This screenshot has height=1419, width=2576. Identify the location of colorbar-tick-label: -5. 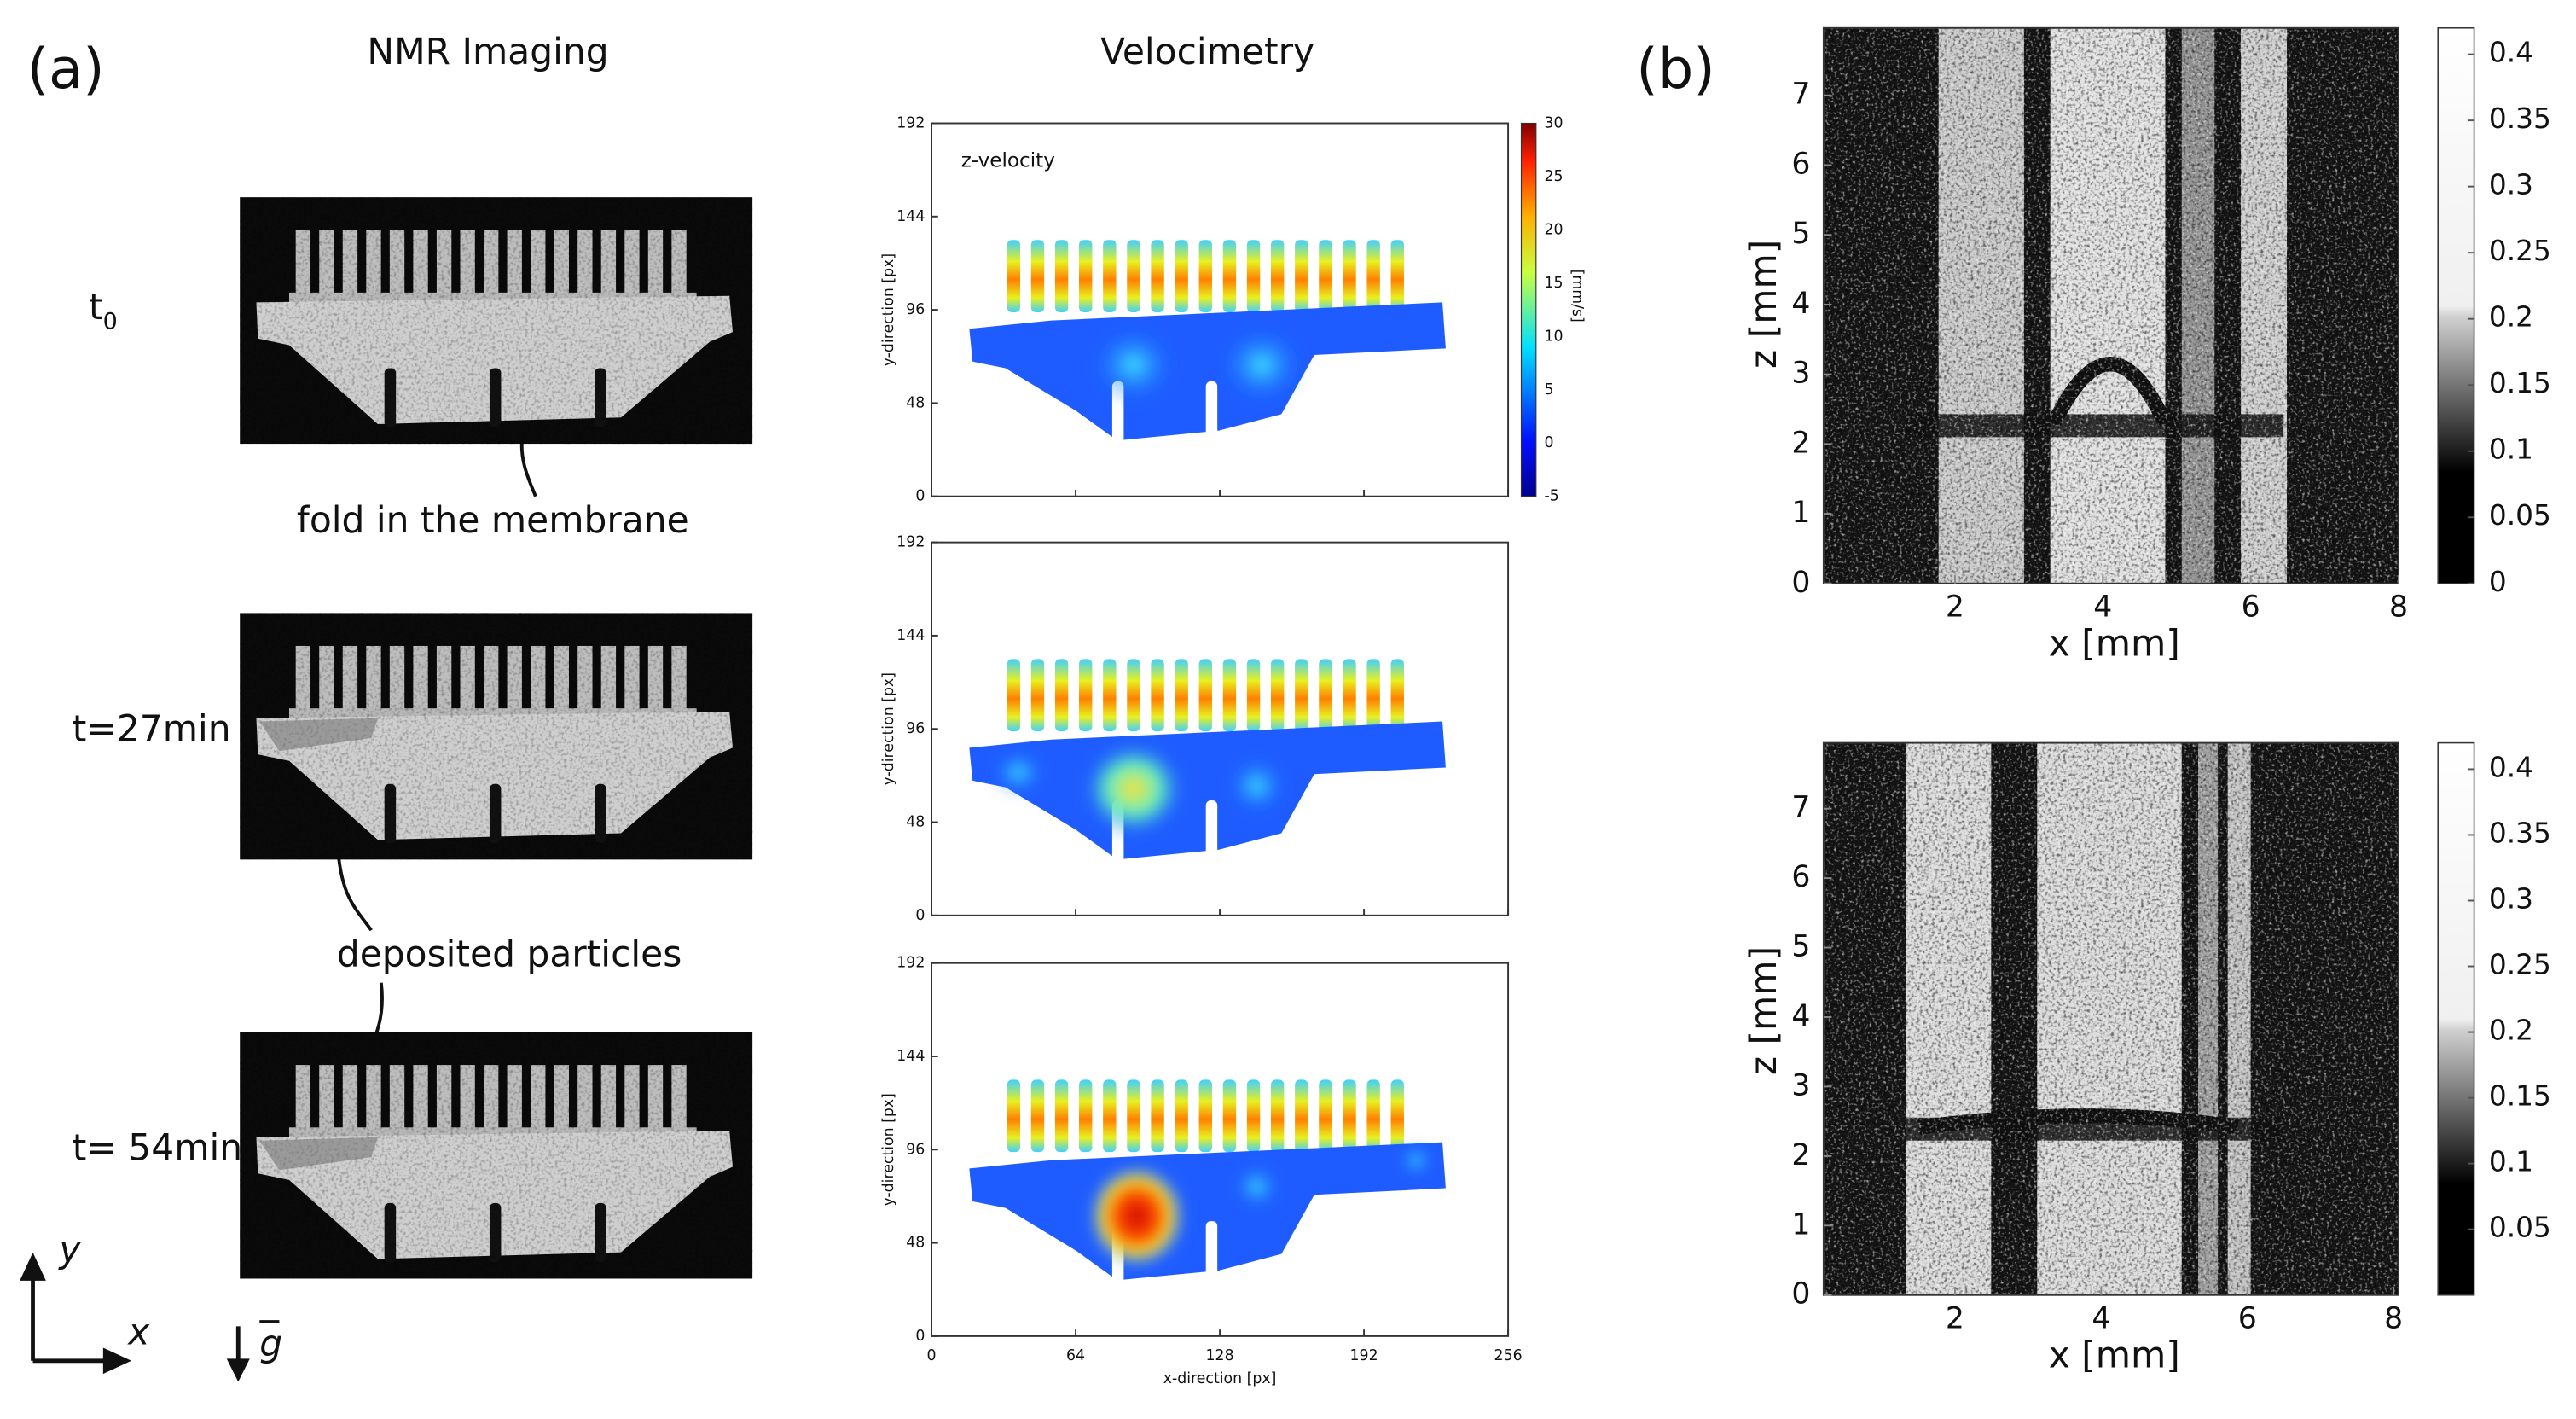
(1551, 496).